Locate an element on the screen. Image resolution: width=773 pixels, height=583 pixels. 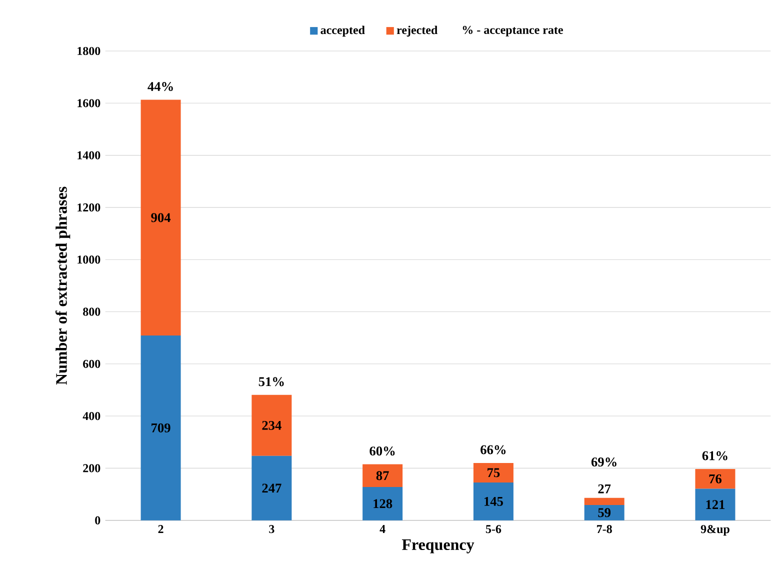
annotation: 60% is located at coordinates (382, 451).